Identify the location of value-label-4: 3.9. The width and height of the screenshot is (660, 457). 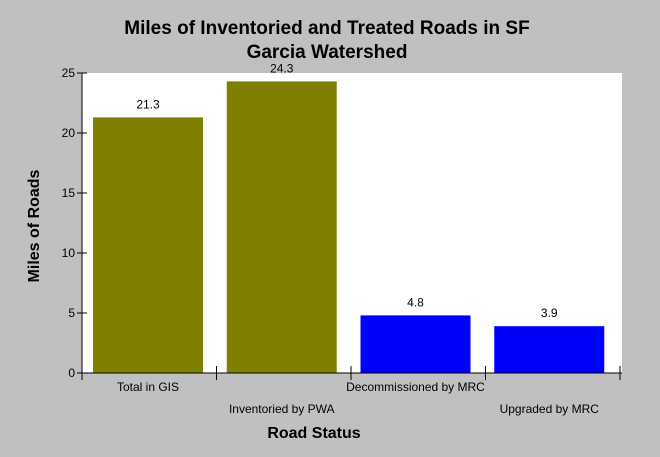
(549, 313).